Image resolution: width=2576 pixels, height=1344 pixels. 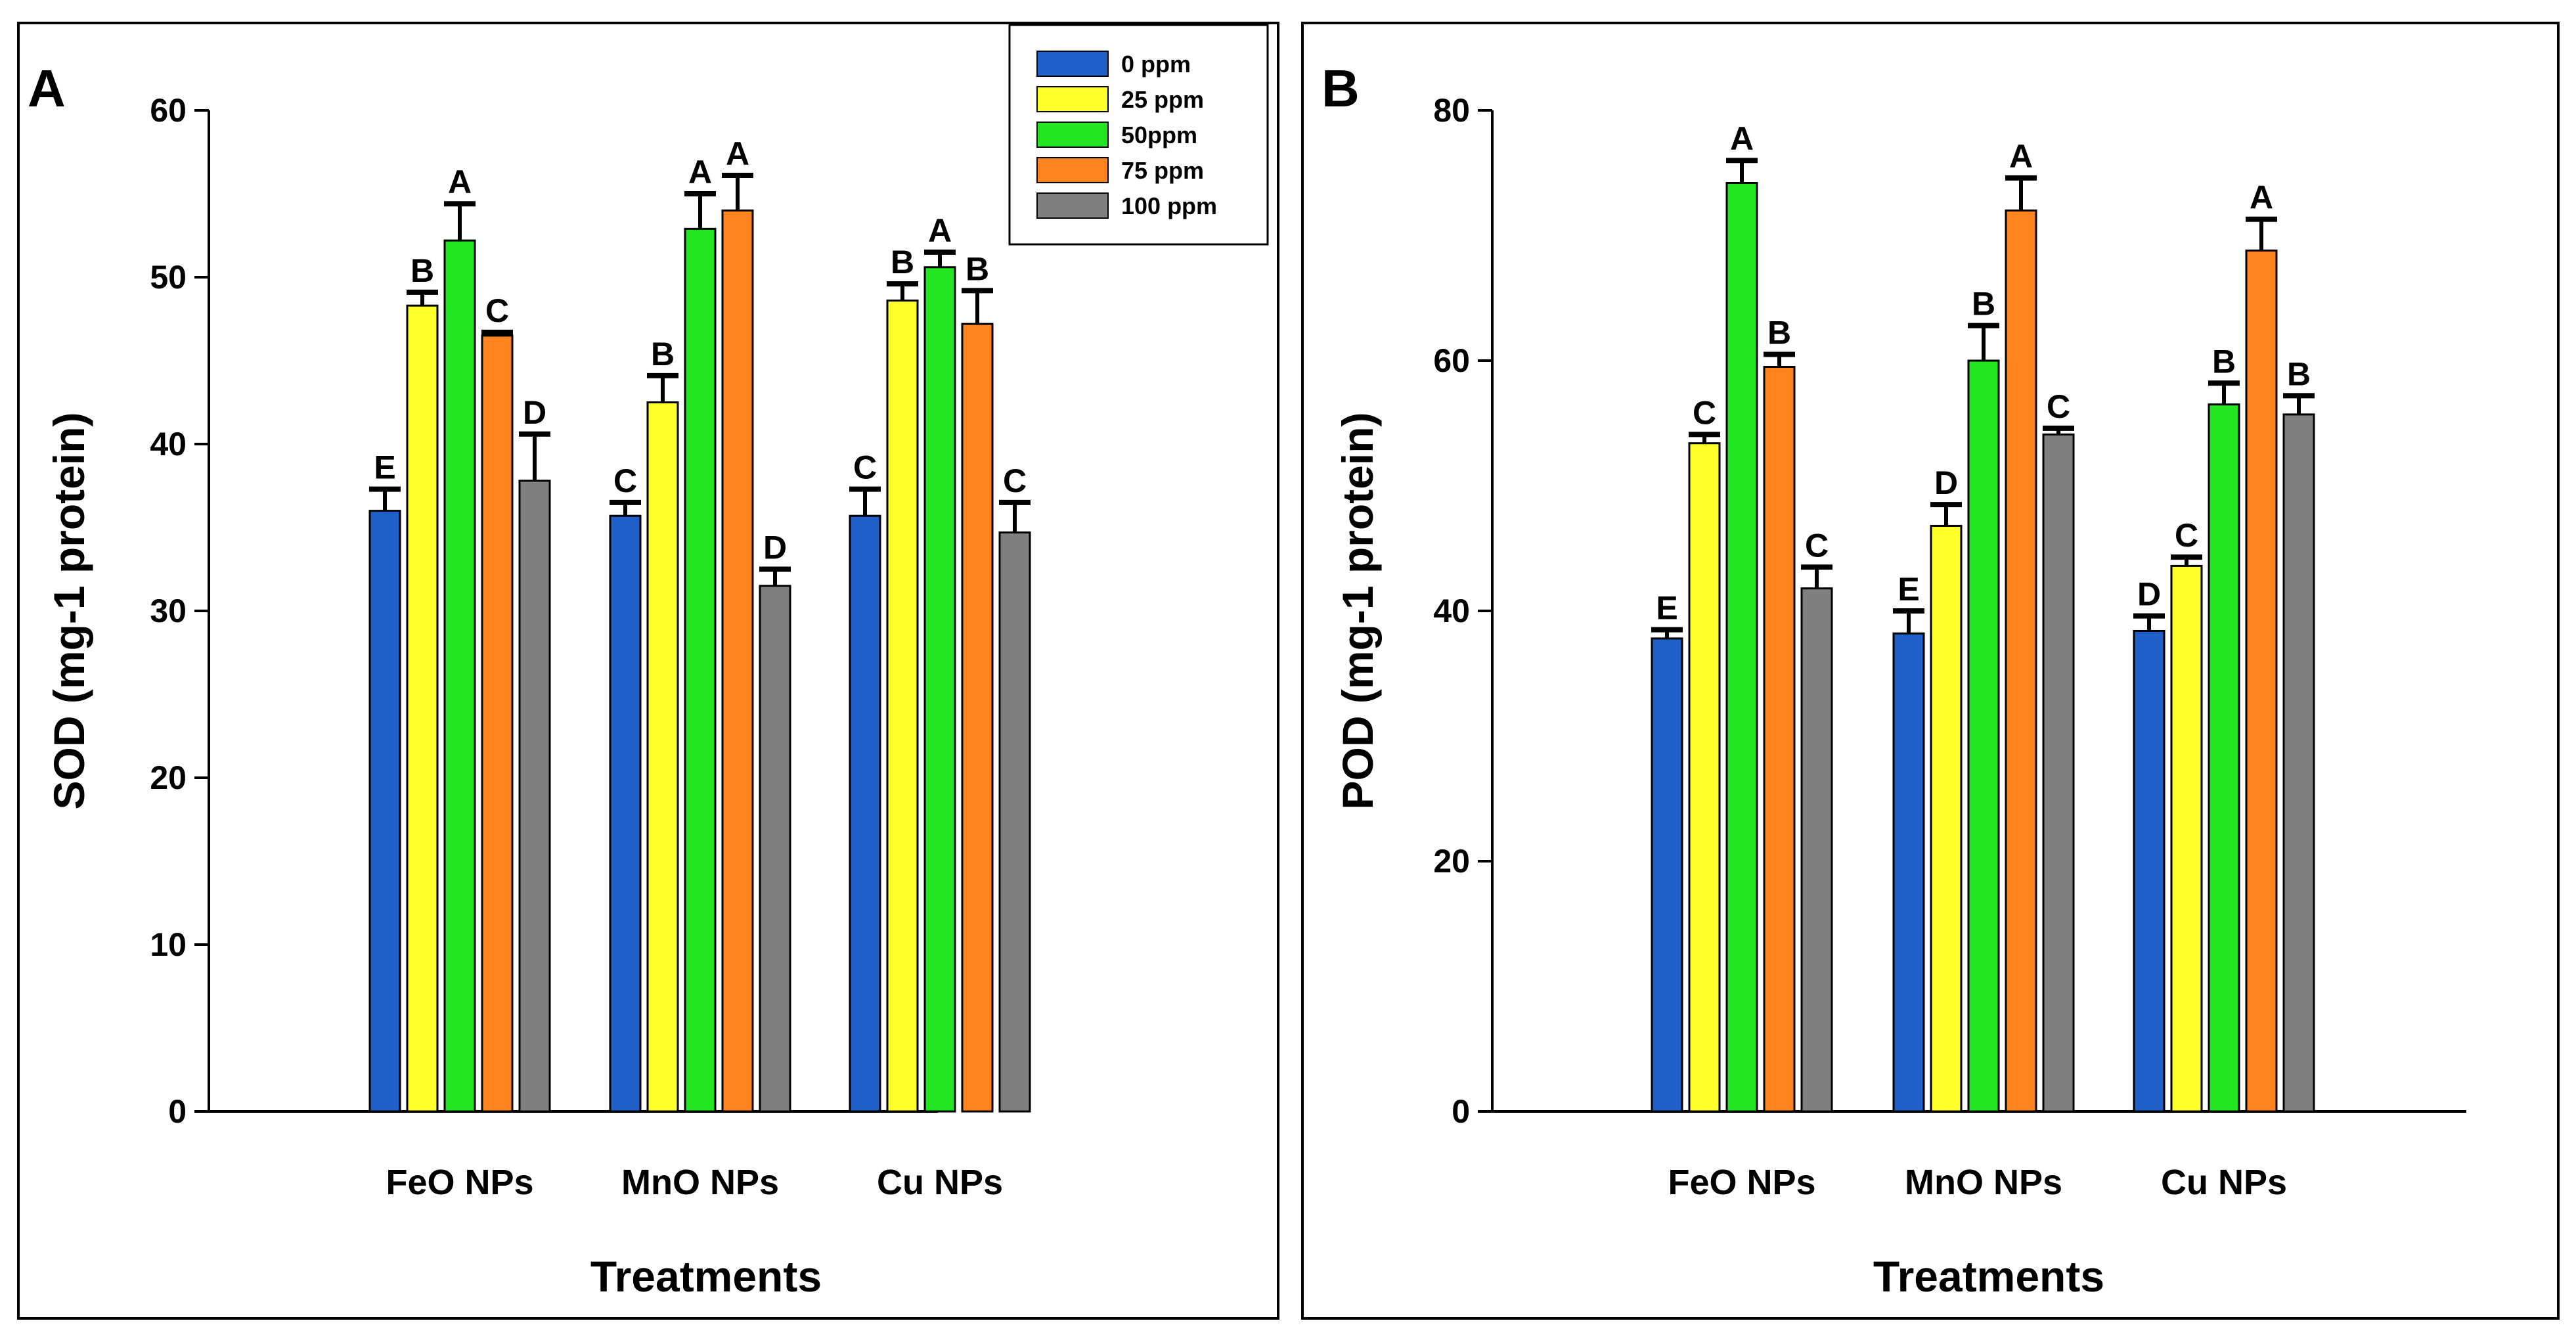 I want to click on y-axis-title: SOD (mg-1 protein), so click(x=69, y=611).